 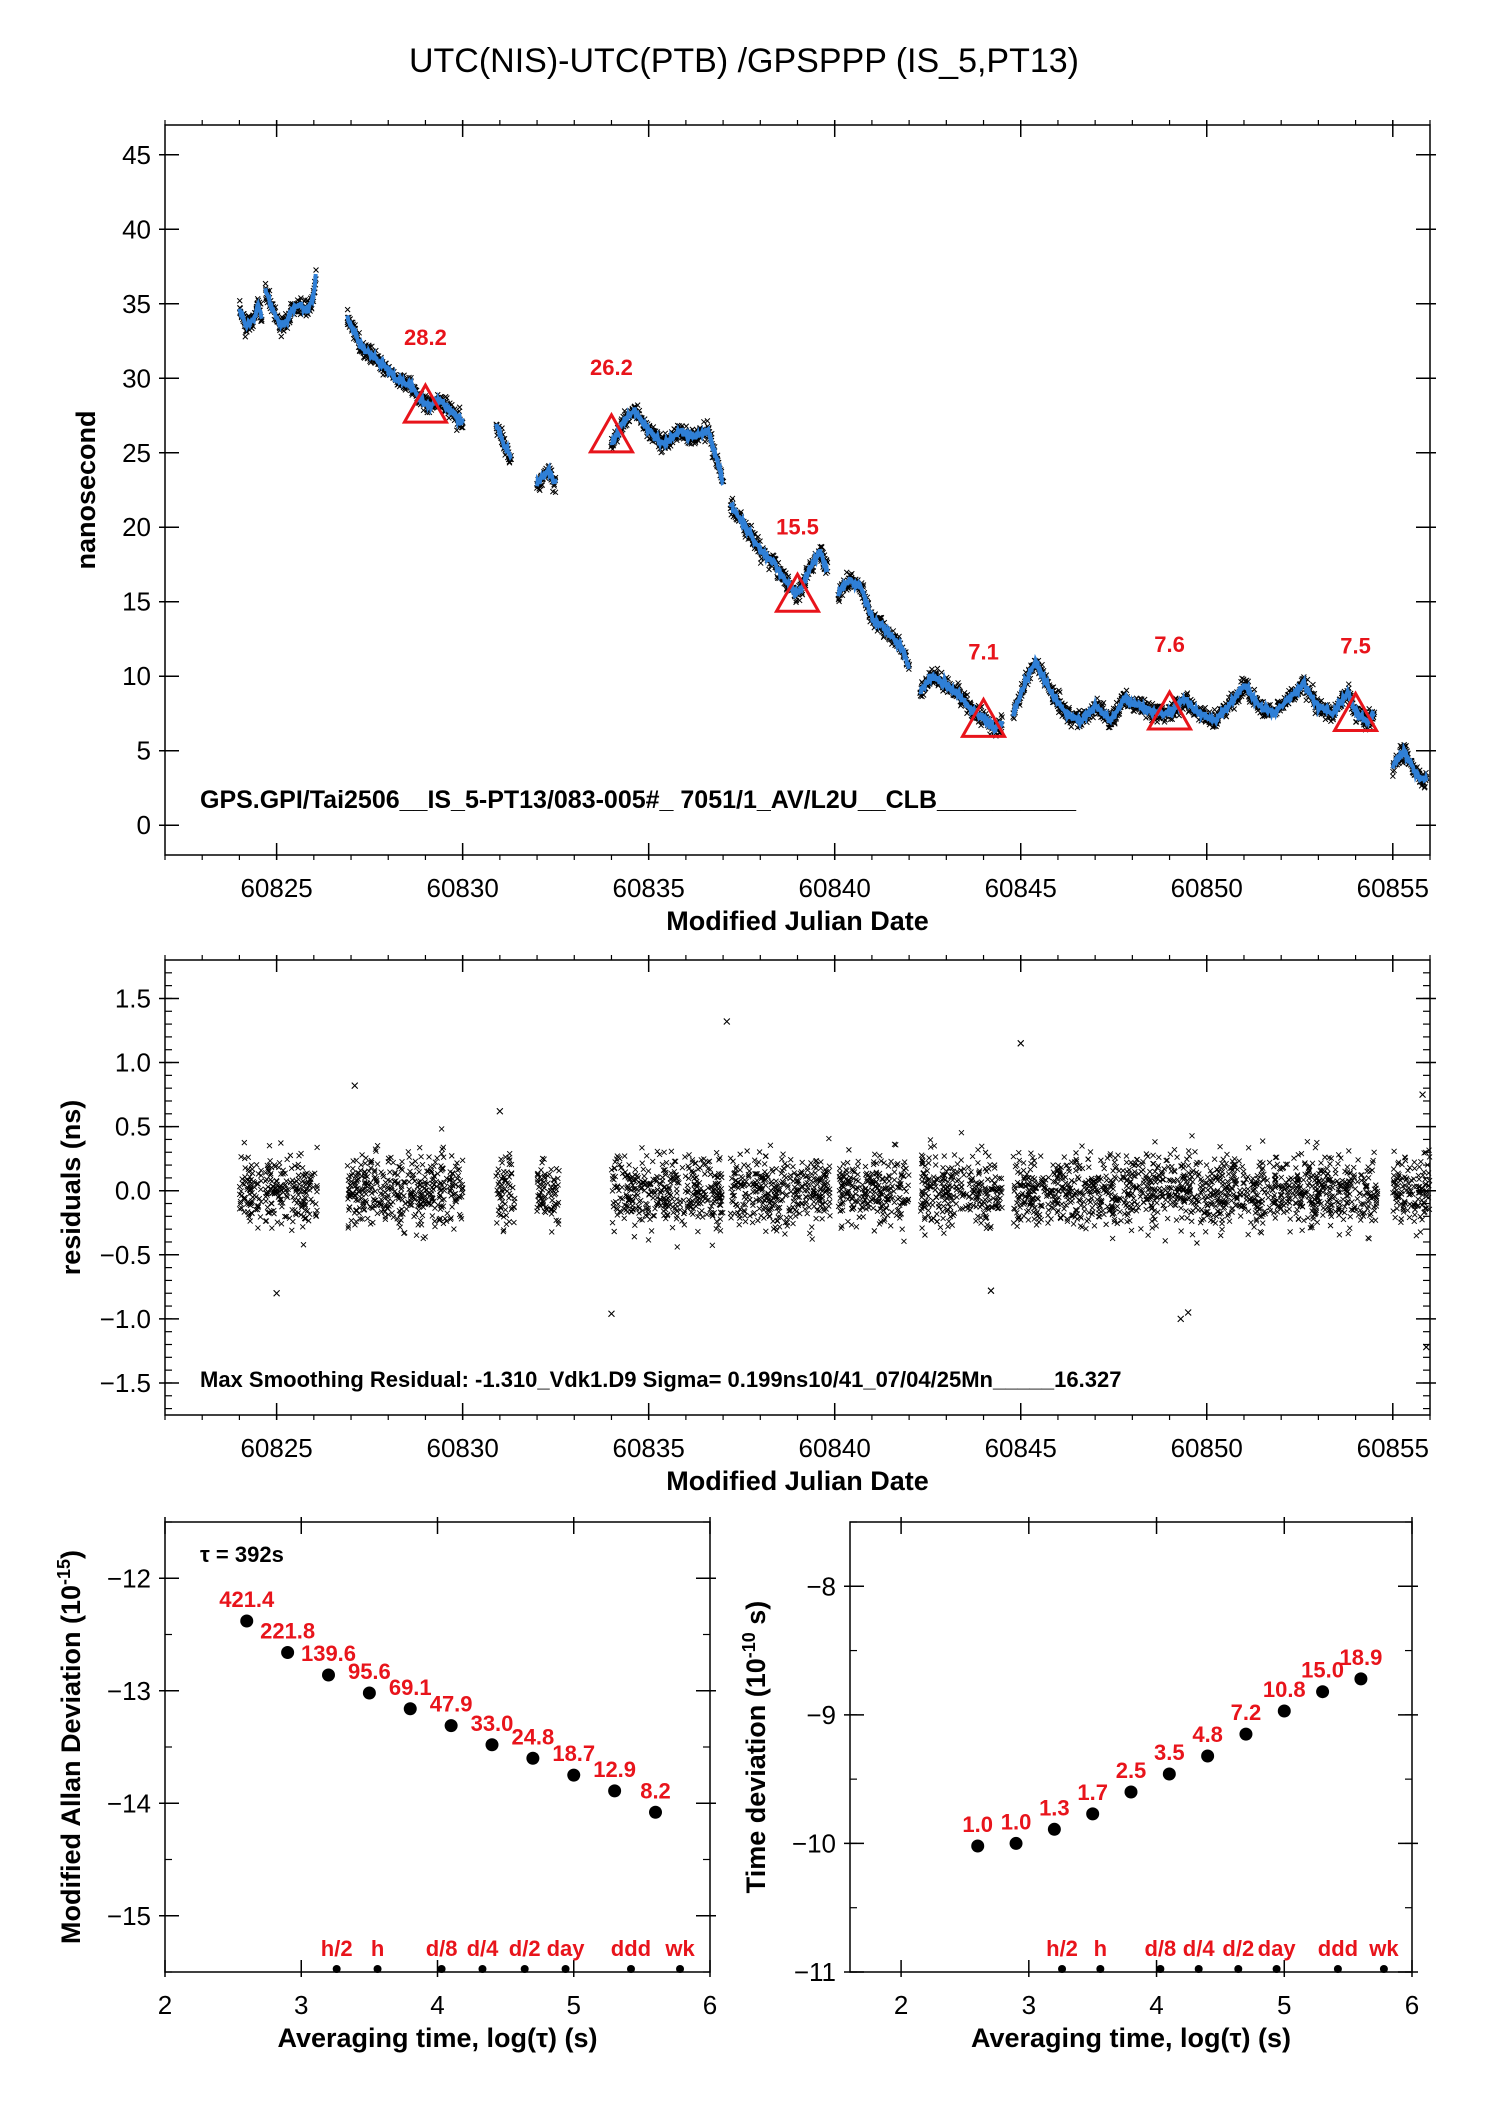 What do you see at coordinates (1393, 888) in the screenshot?
I see `x-tick-label: 60855` at bounding box center [1393, 888].